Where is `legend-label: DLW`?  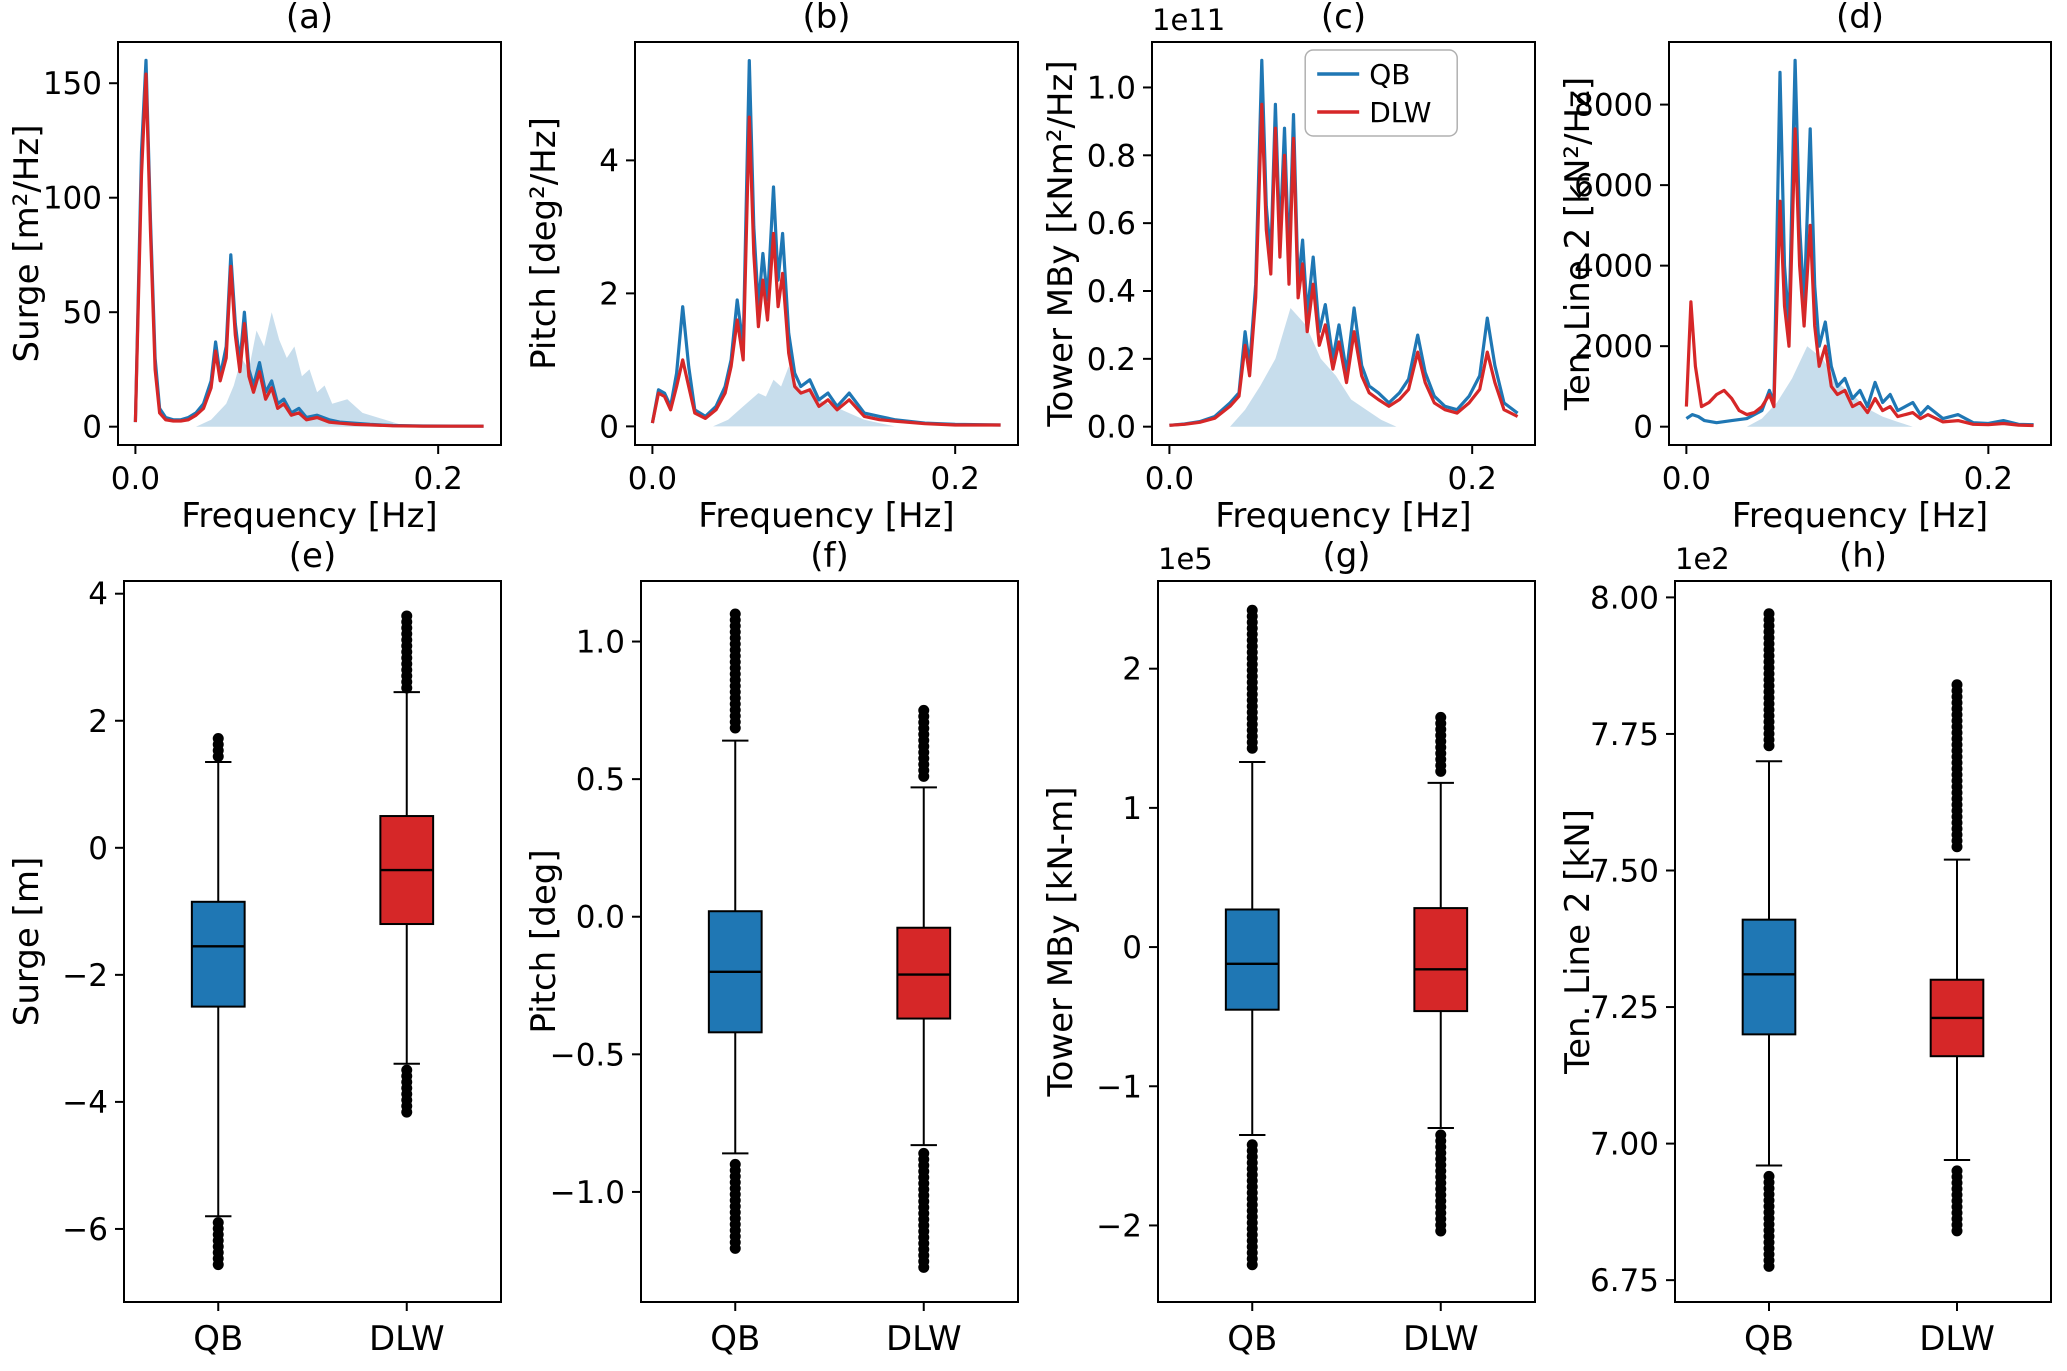
legend-label: DLW is located at coordinates (1400, 112).